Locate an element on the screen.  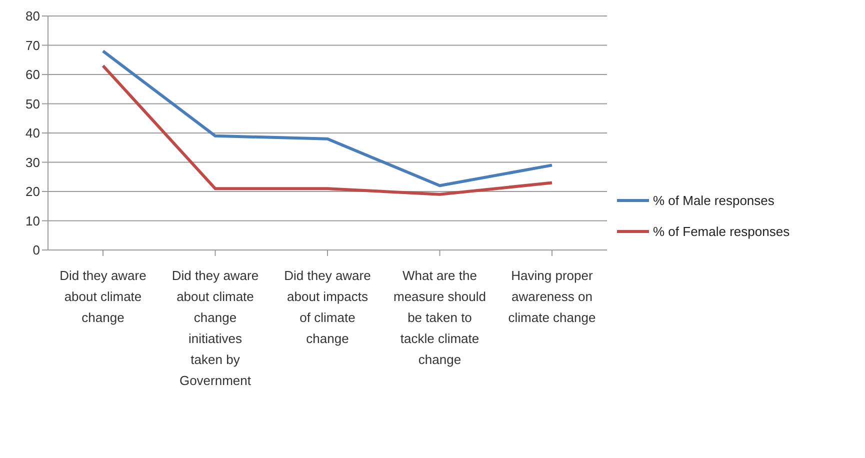
y-tick-label: 70 is located at coordinates (33, 45).